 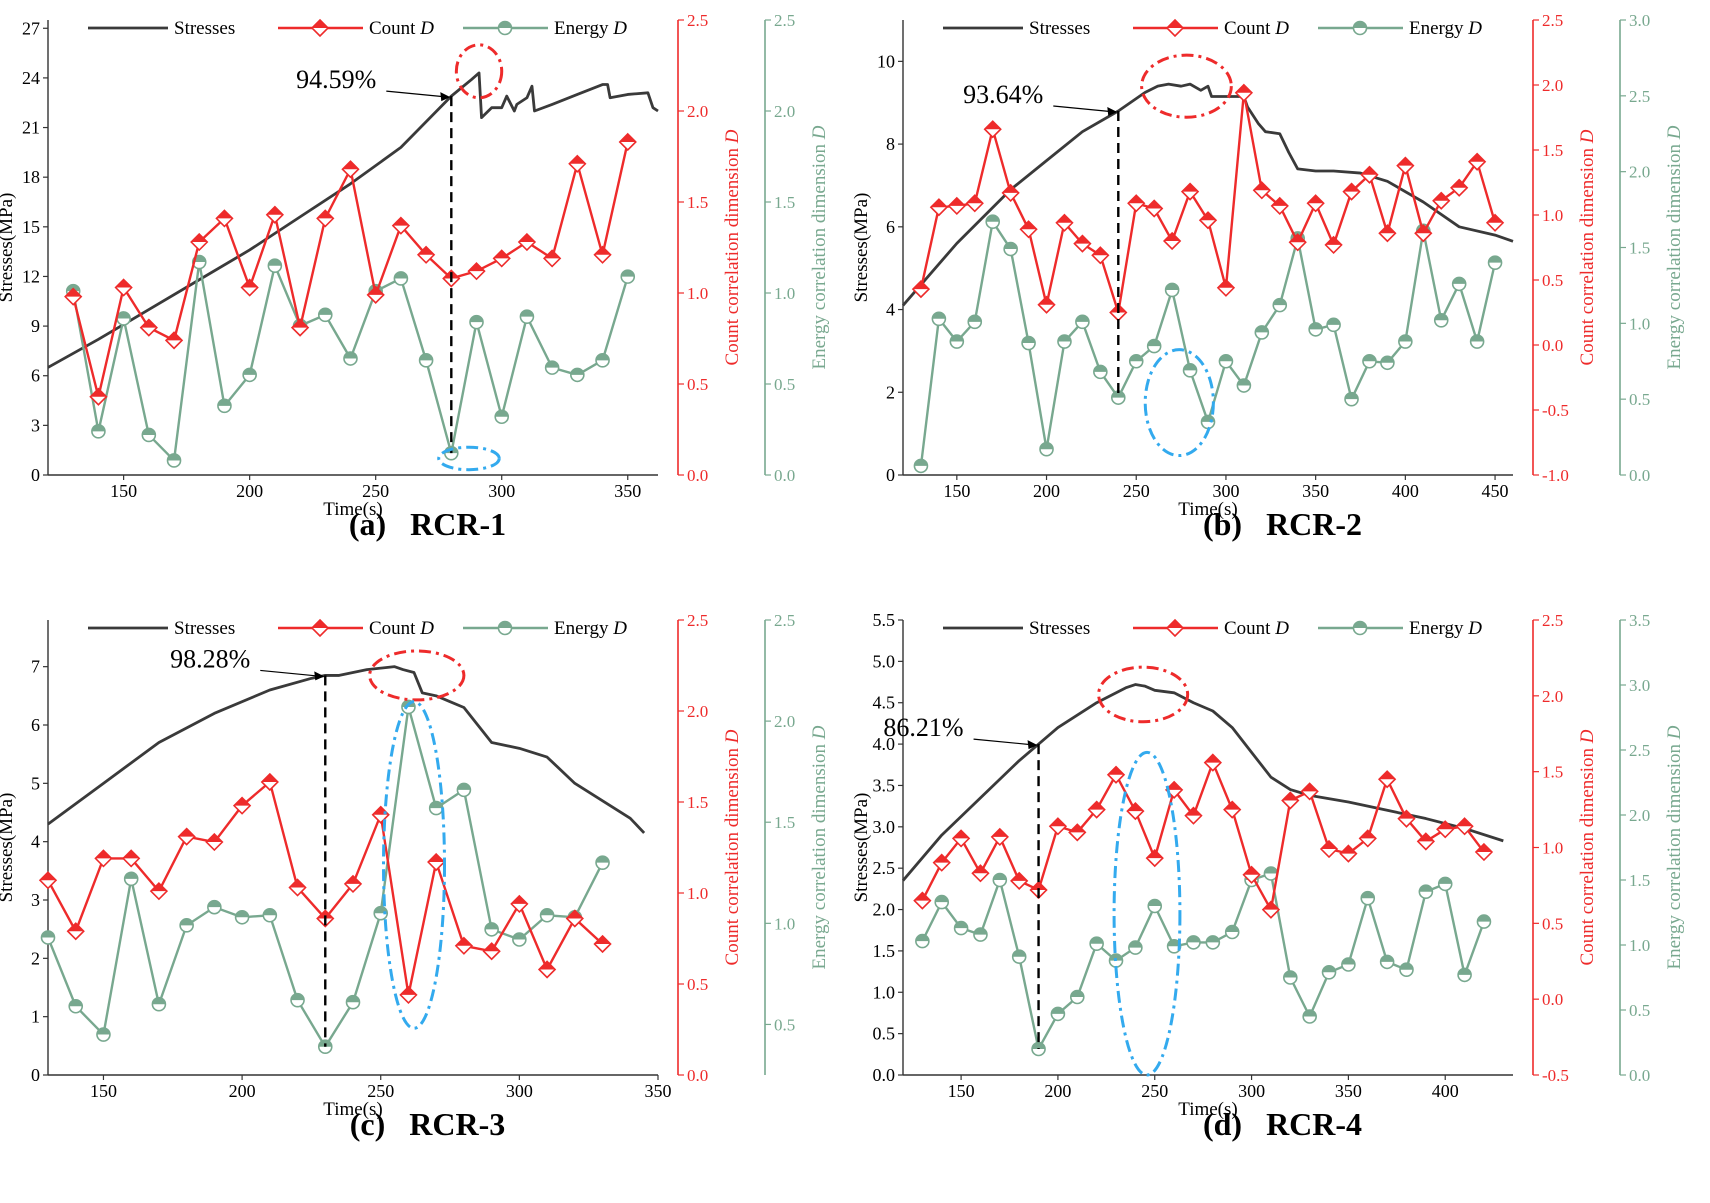 I want to click on percentage-annotation: 93.64%, so click(x=1003, y=94).